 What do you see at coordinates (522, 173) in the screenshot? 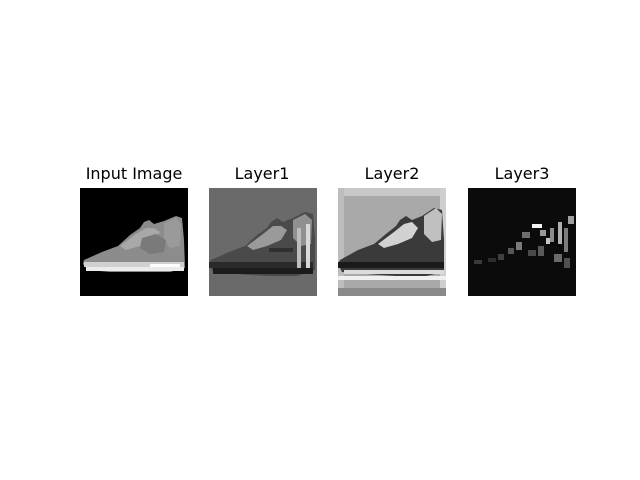
I see `panel-title-layer3: Layer3` at bounding box center [522, 173].